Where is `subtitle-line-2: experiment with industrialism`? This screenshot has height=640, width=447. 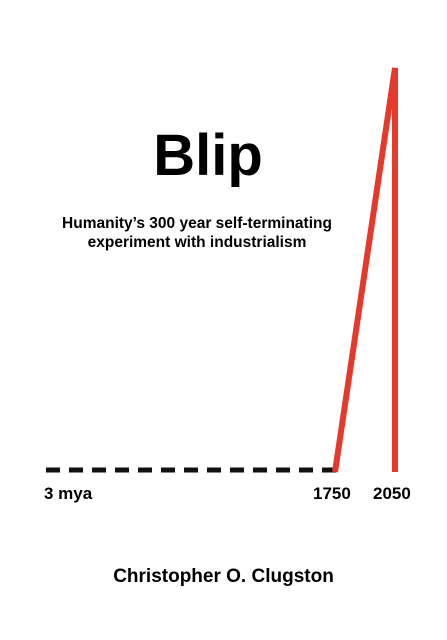 subtitle-line-2: experiment with industrialism is located at coordinates (197, 242).